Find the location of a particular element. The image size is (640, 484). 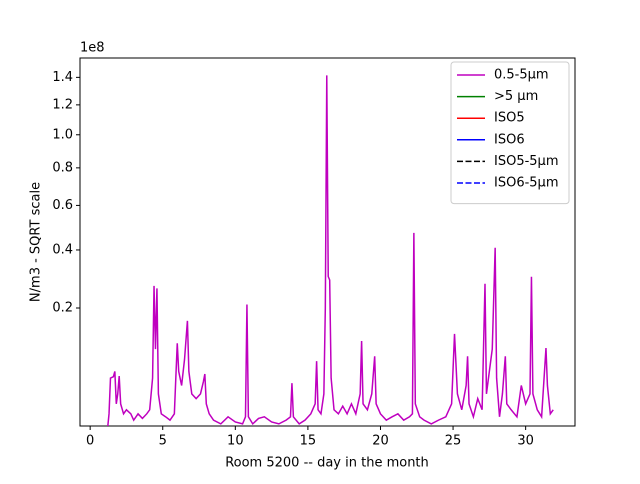

legend-box is located at coordinates (510, 133).